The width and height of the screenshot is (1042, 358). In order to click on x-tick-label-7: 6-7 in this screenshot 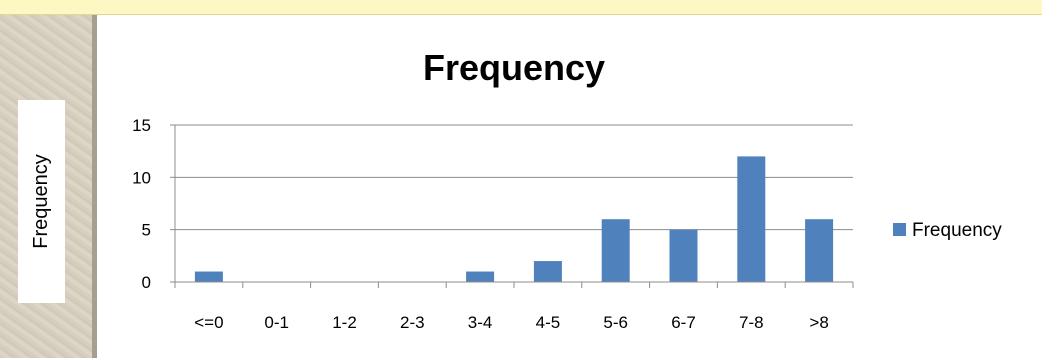, I will do `click(683, 322)`.